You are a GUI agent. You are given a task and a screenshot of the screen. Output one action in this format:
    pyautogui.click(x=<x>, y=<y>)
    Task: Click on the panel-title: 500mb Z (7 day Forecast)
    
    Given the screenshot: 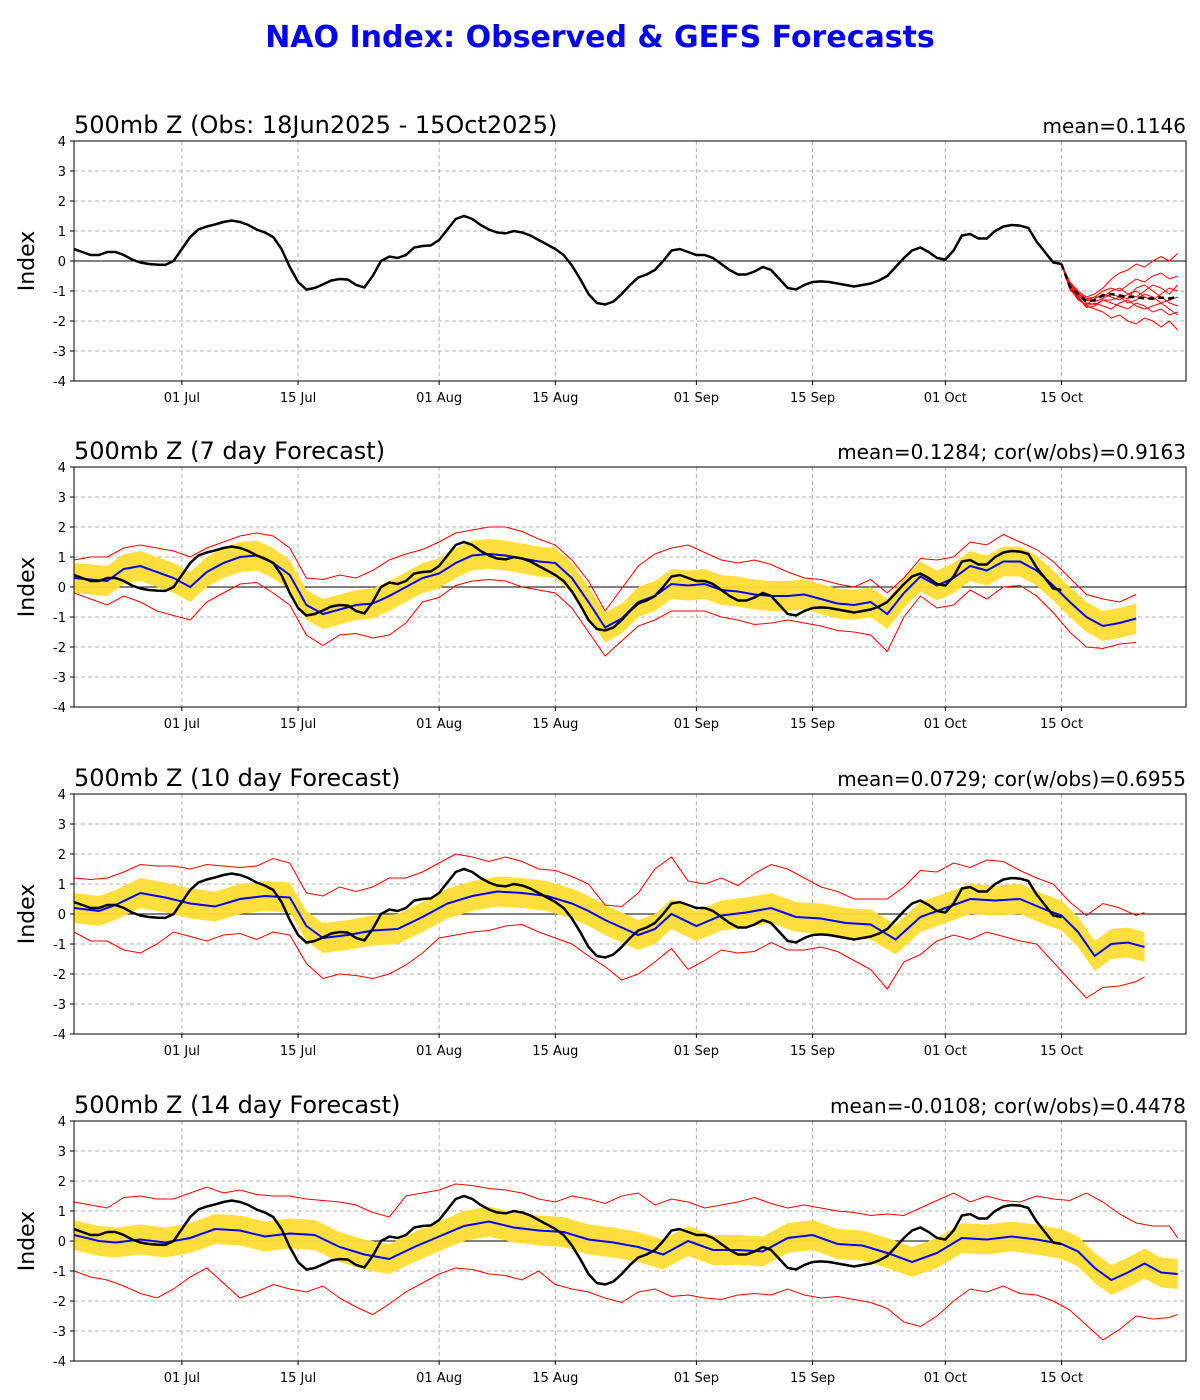 What is the action you would take?
    pyautogui.click(x=229, y=451)
    